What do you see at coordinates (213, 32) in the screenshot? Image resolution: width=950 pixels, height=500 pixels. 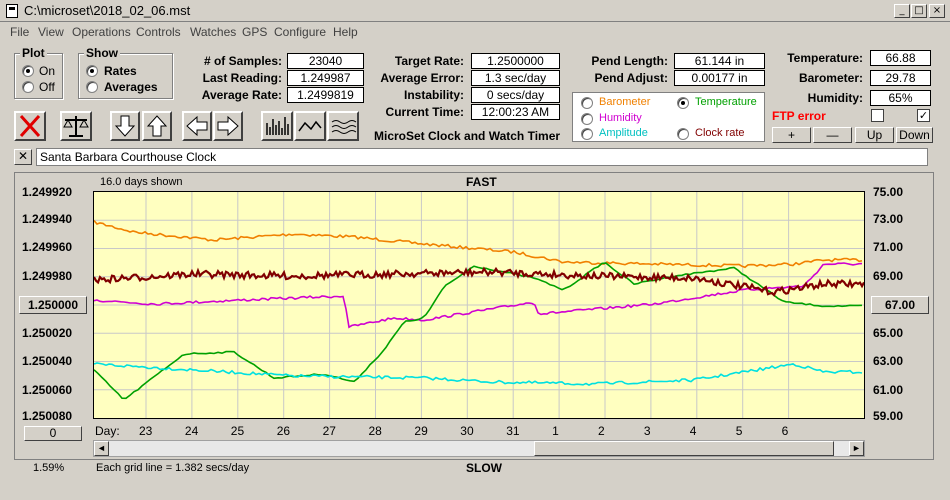 I see `menu-watches: Watches` at bounding box center [213, 32].